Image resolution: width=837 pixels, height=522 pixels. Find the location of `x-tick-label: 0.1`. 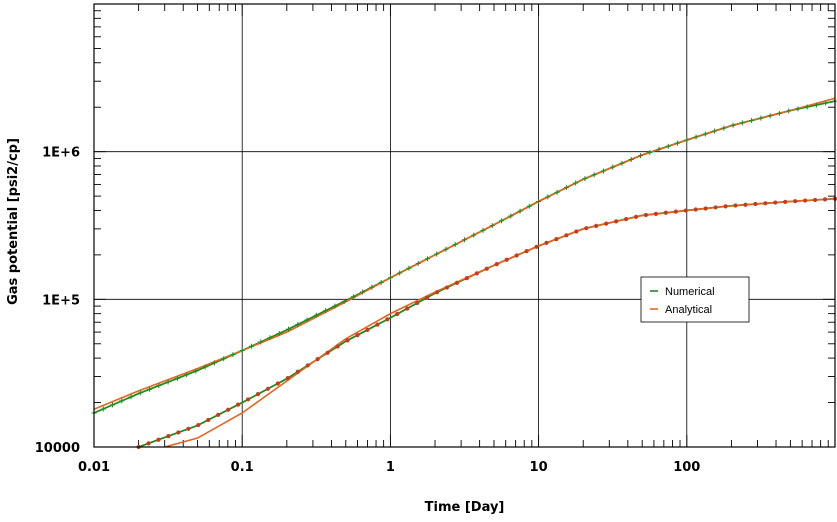

x-tick-label: 0.1 is located at coordinates (242, 467).